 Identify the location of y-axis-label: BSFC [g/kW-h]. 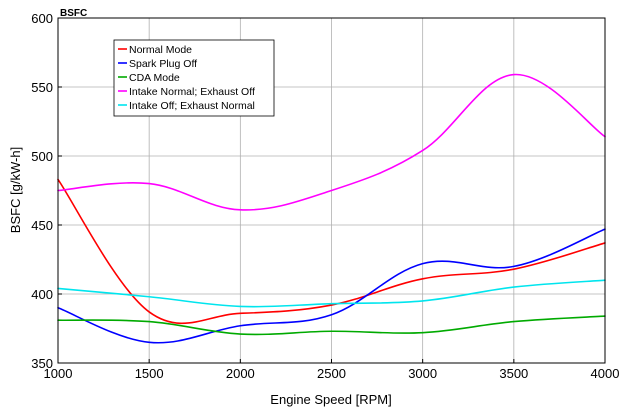
(15, 190).